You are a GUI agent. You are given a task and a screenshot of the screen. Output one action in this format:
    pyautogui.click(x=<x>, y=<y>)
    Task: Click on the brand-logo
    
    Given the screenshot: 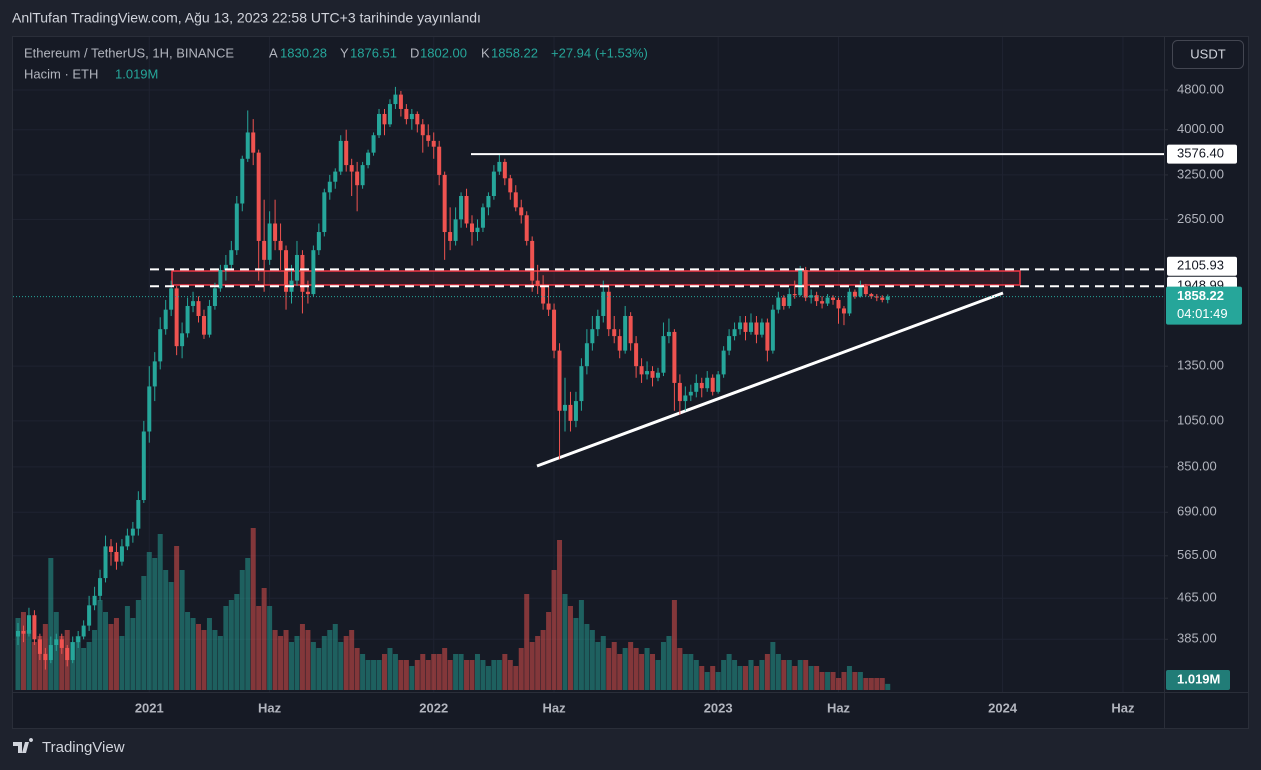 What is the action you would take?
    pyautogui.click(x=23, y=745)
    